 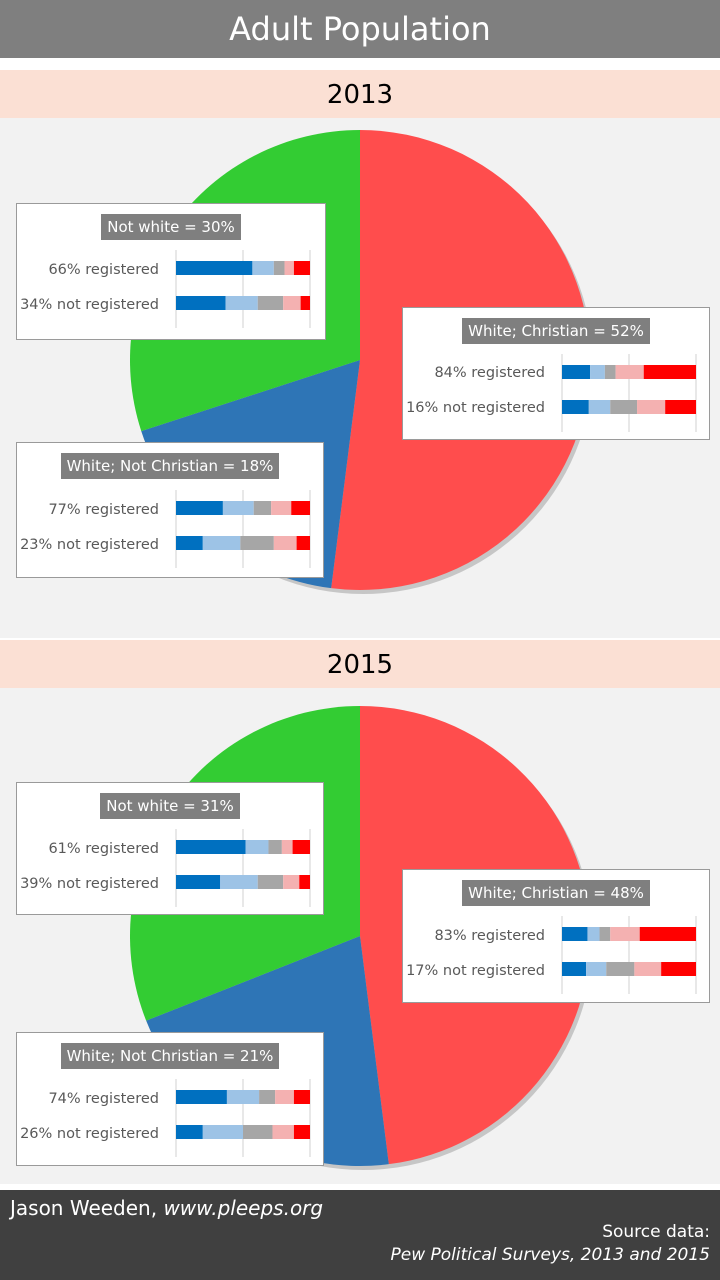 I want to click on callout-title: White; Christian = 52%, so click(x=556, y=331).